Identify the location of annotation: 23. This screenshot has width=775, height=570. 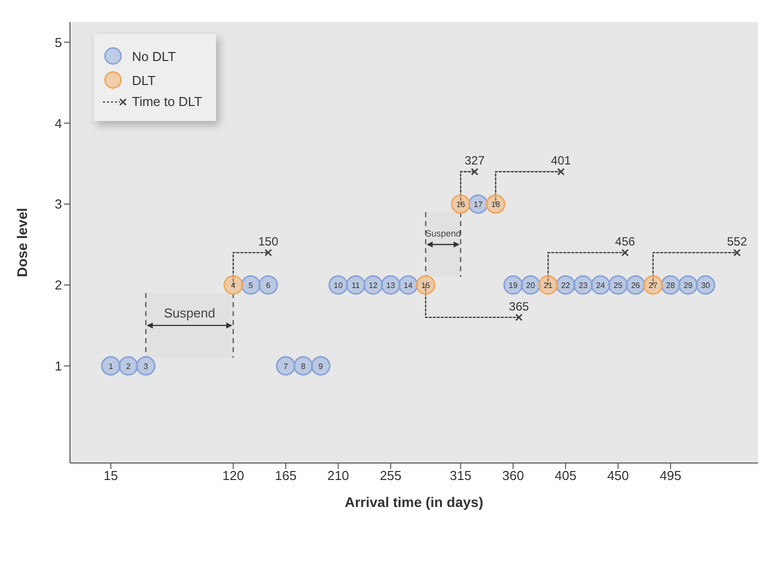
(583, 285).